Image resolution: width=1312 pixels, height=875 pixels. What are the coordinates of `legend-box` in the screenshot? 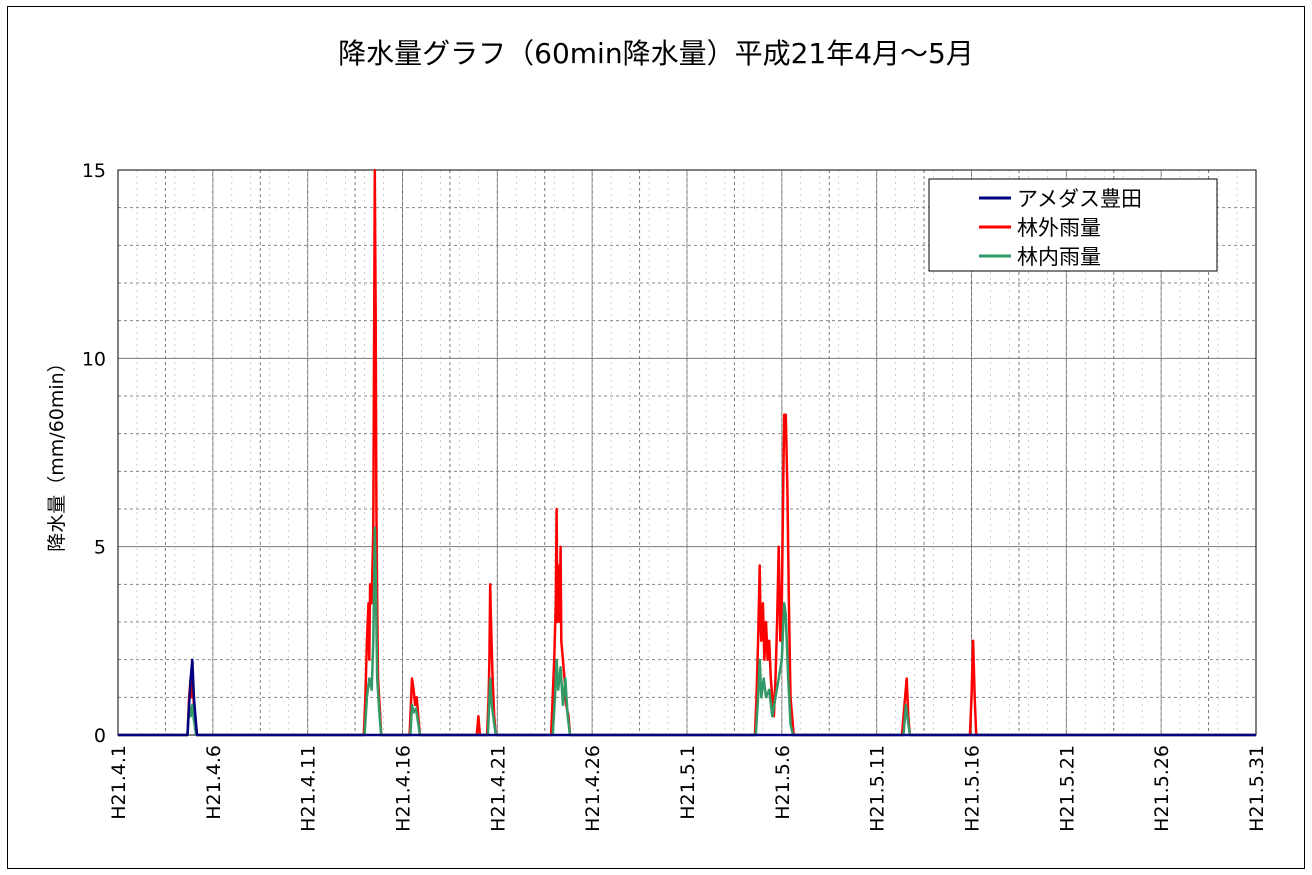 It's located at (1073, 225).